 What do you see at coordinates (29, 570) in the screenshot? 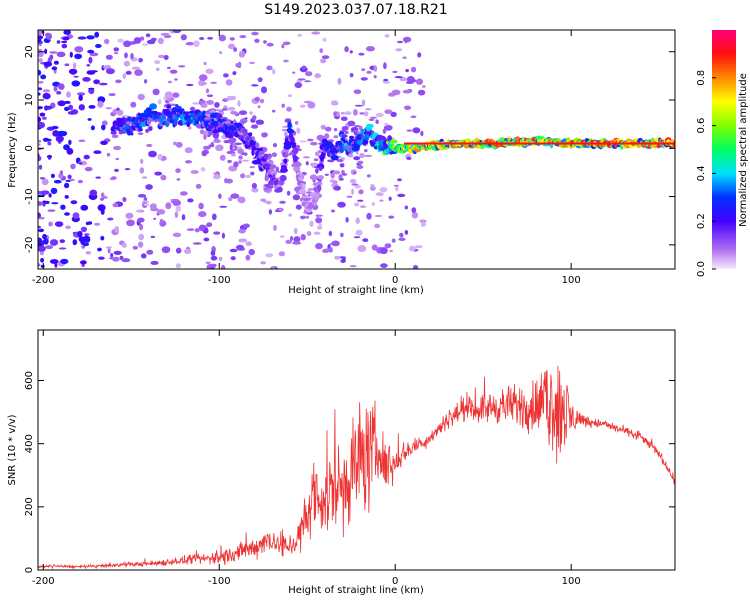
I see `snr-y-tick-label: 0` at bounding box center [29, 570].